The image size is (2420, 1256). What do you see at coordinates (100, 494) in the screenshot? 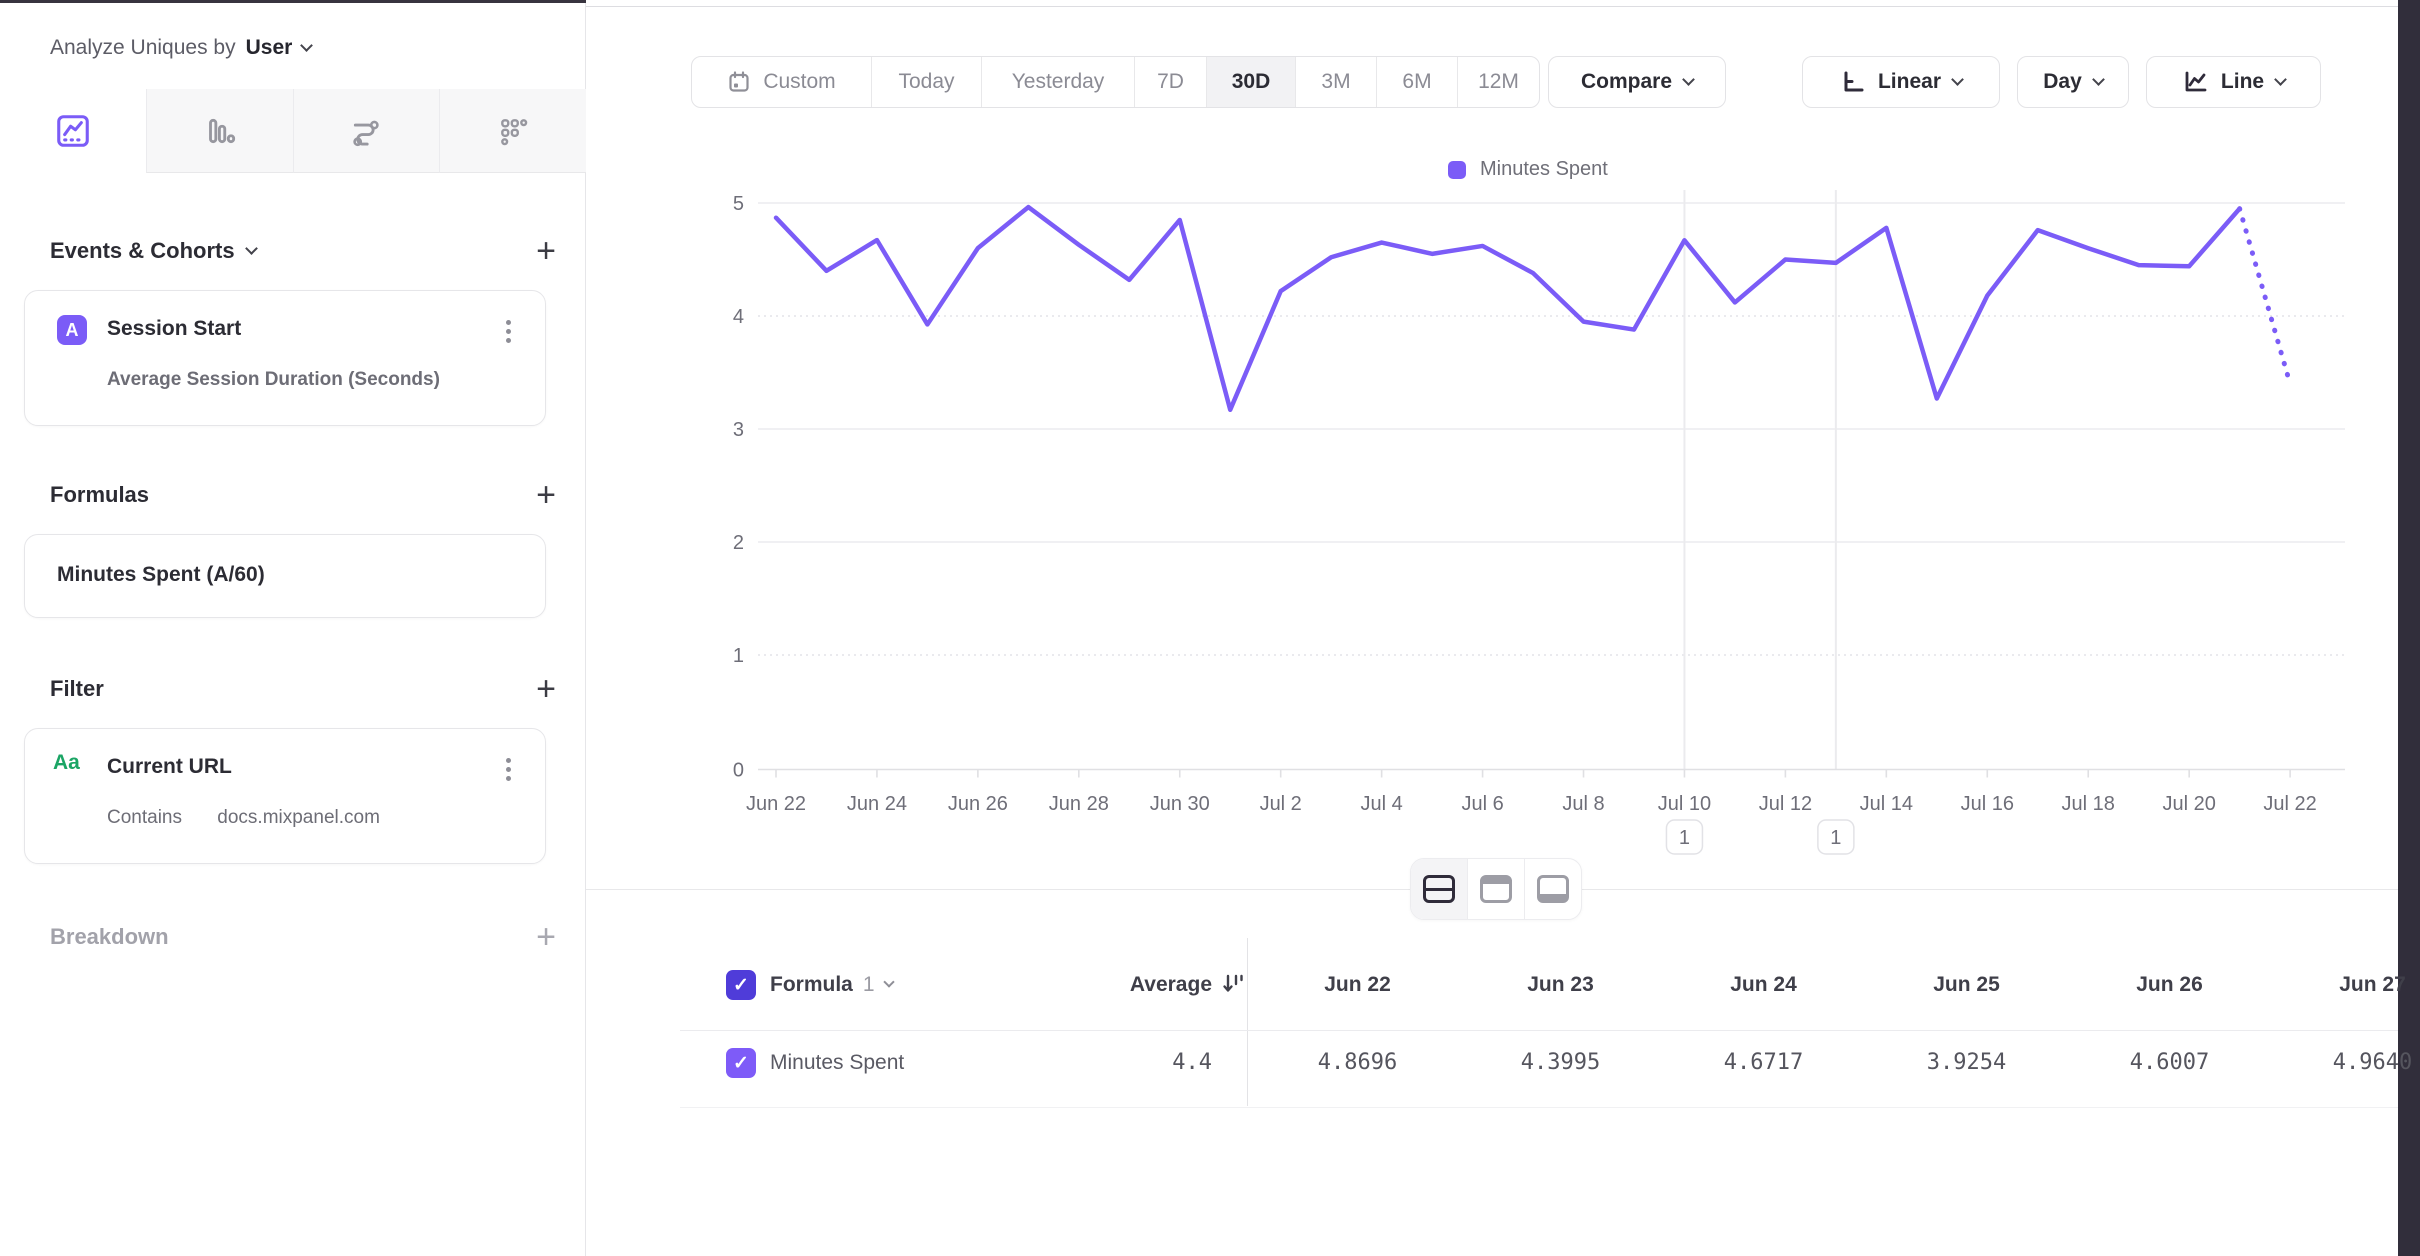
I see `formulas-heading-label: Formulas` at bounding box center [100, 494].